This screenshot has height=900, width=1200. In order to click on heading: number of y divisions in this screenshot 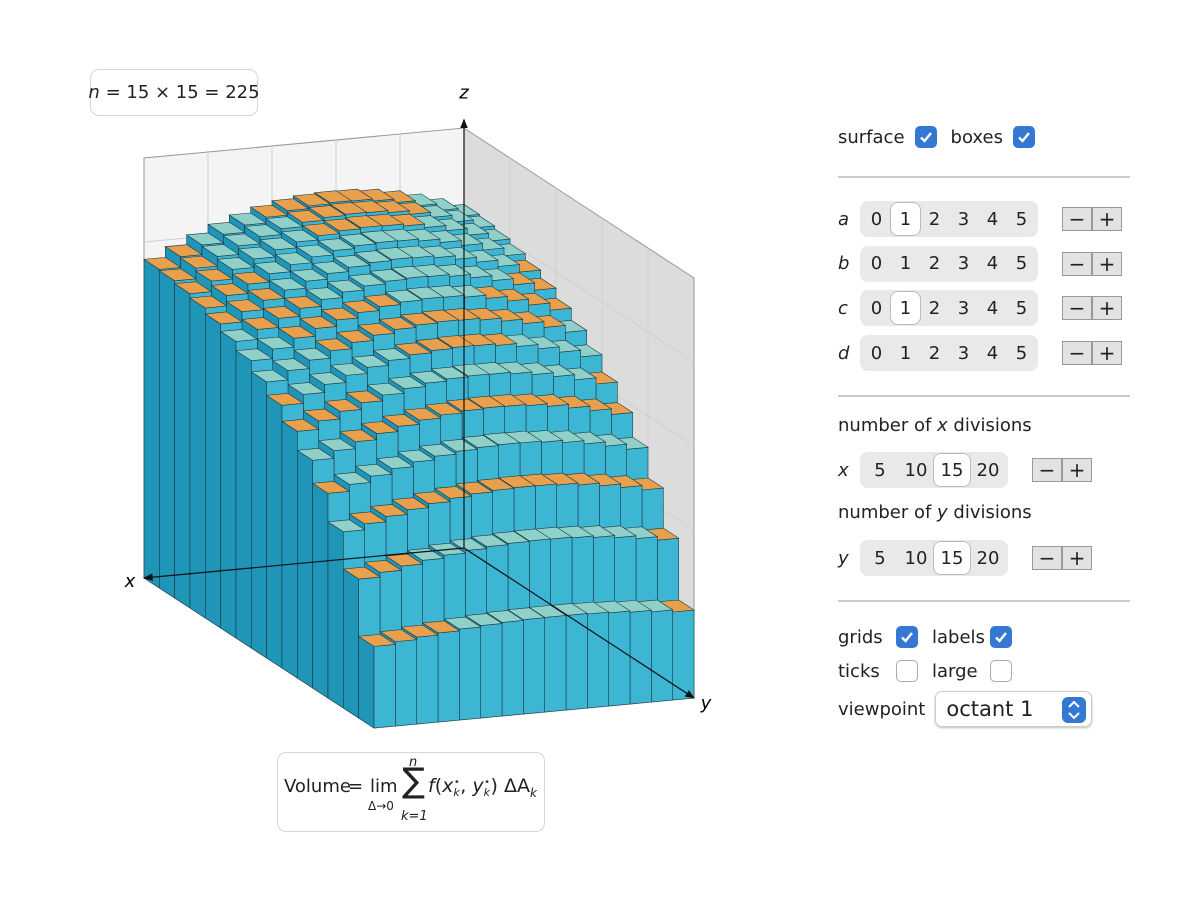, I will do `click(935, 512)`.